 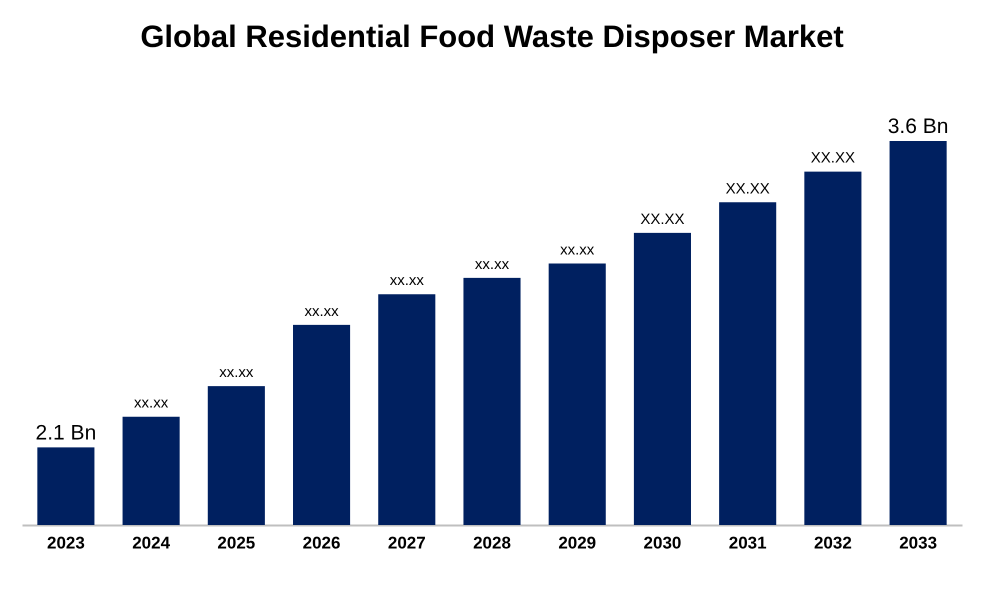 I want to click on x-tick-label: 2024, so click(x=151, y=543).